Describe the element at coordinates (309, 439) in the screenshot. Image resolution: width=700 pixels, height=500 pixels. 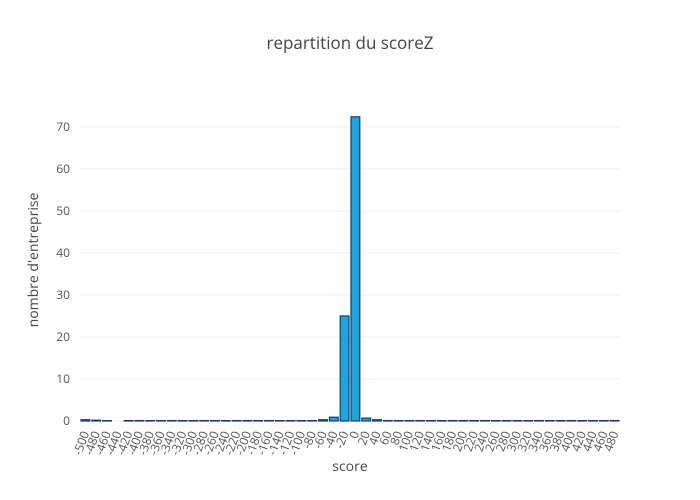
I see `x-tick-label: -80` at that location.